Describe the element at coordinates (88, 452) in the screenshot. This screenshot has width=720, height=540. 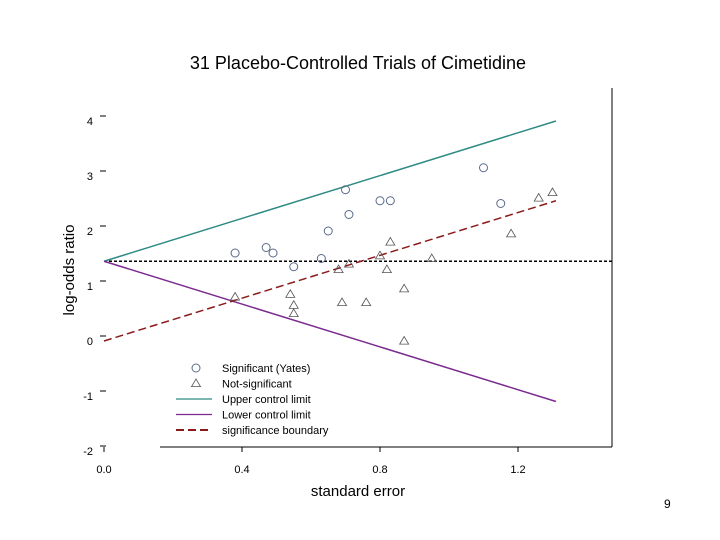
I see `y-tick-label: -2` at that location.